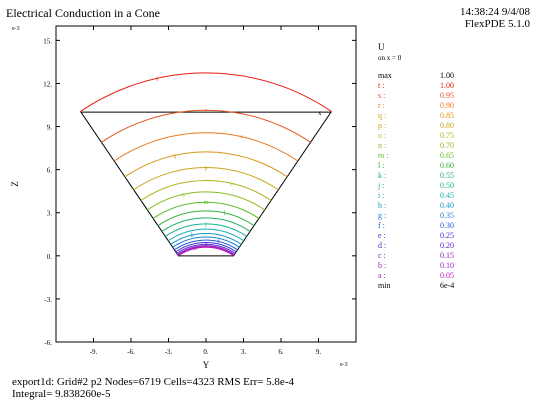  What do you see at coordinates (94, 352) in the screenshot?
I see `x-tick-label: -9.` at bounding box center [94, 352].